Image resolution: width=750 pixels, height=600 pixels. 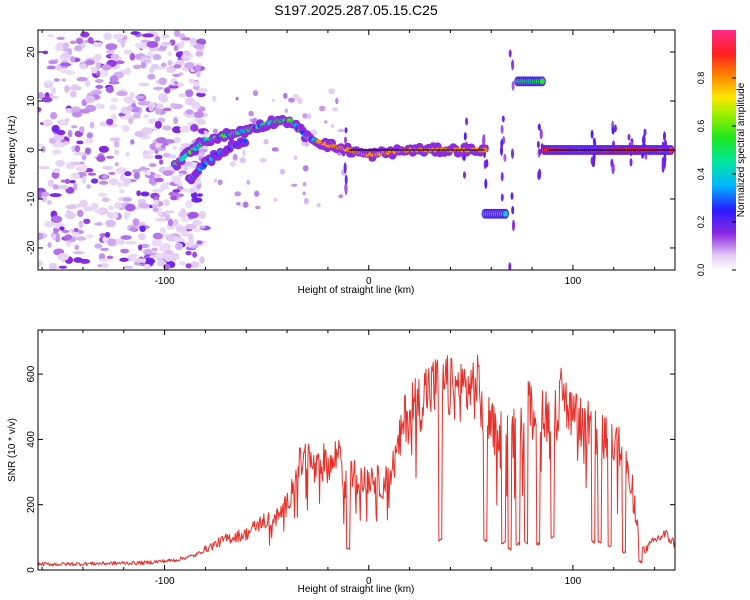 What do you see at coordinates (701, 222) in the screenshot?
I see `colorbar-tick-label: 0.2` at bounding box center [701, 222].